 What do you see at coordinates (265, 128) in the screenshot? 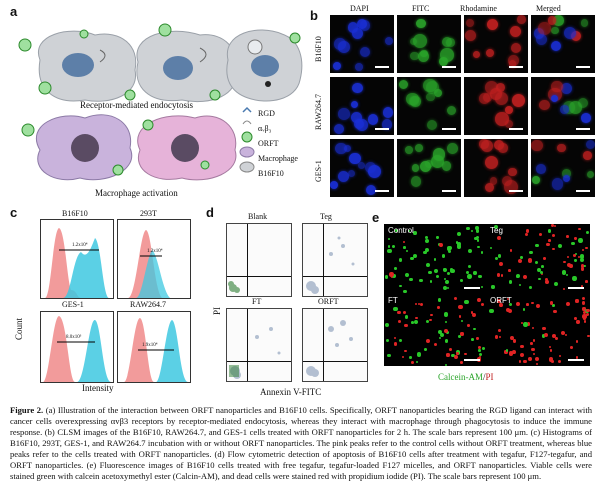
I see `legend-integrin: αᵥβ₃` at bounding box center [265, 128].